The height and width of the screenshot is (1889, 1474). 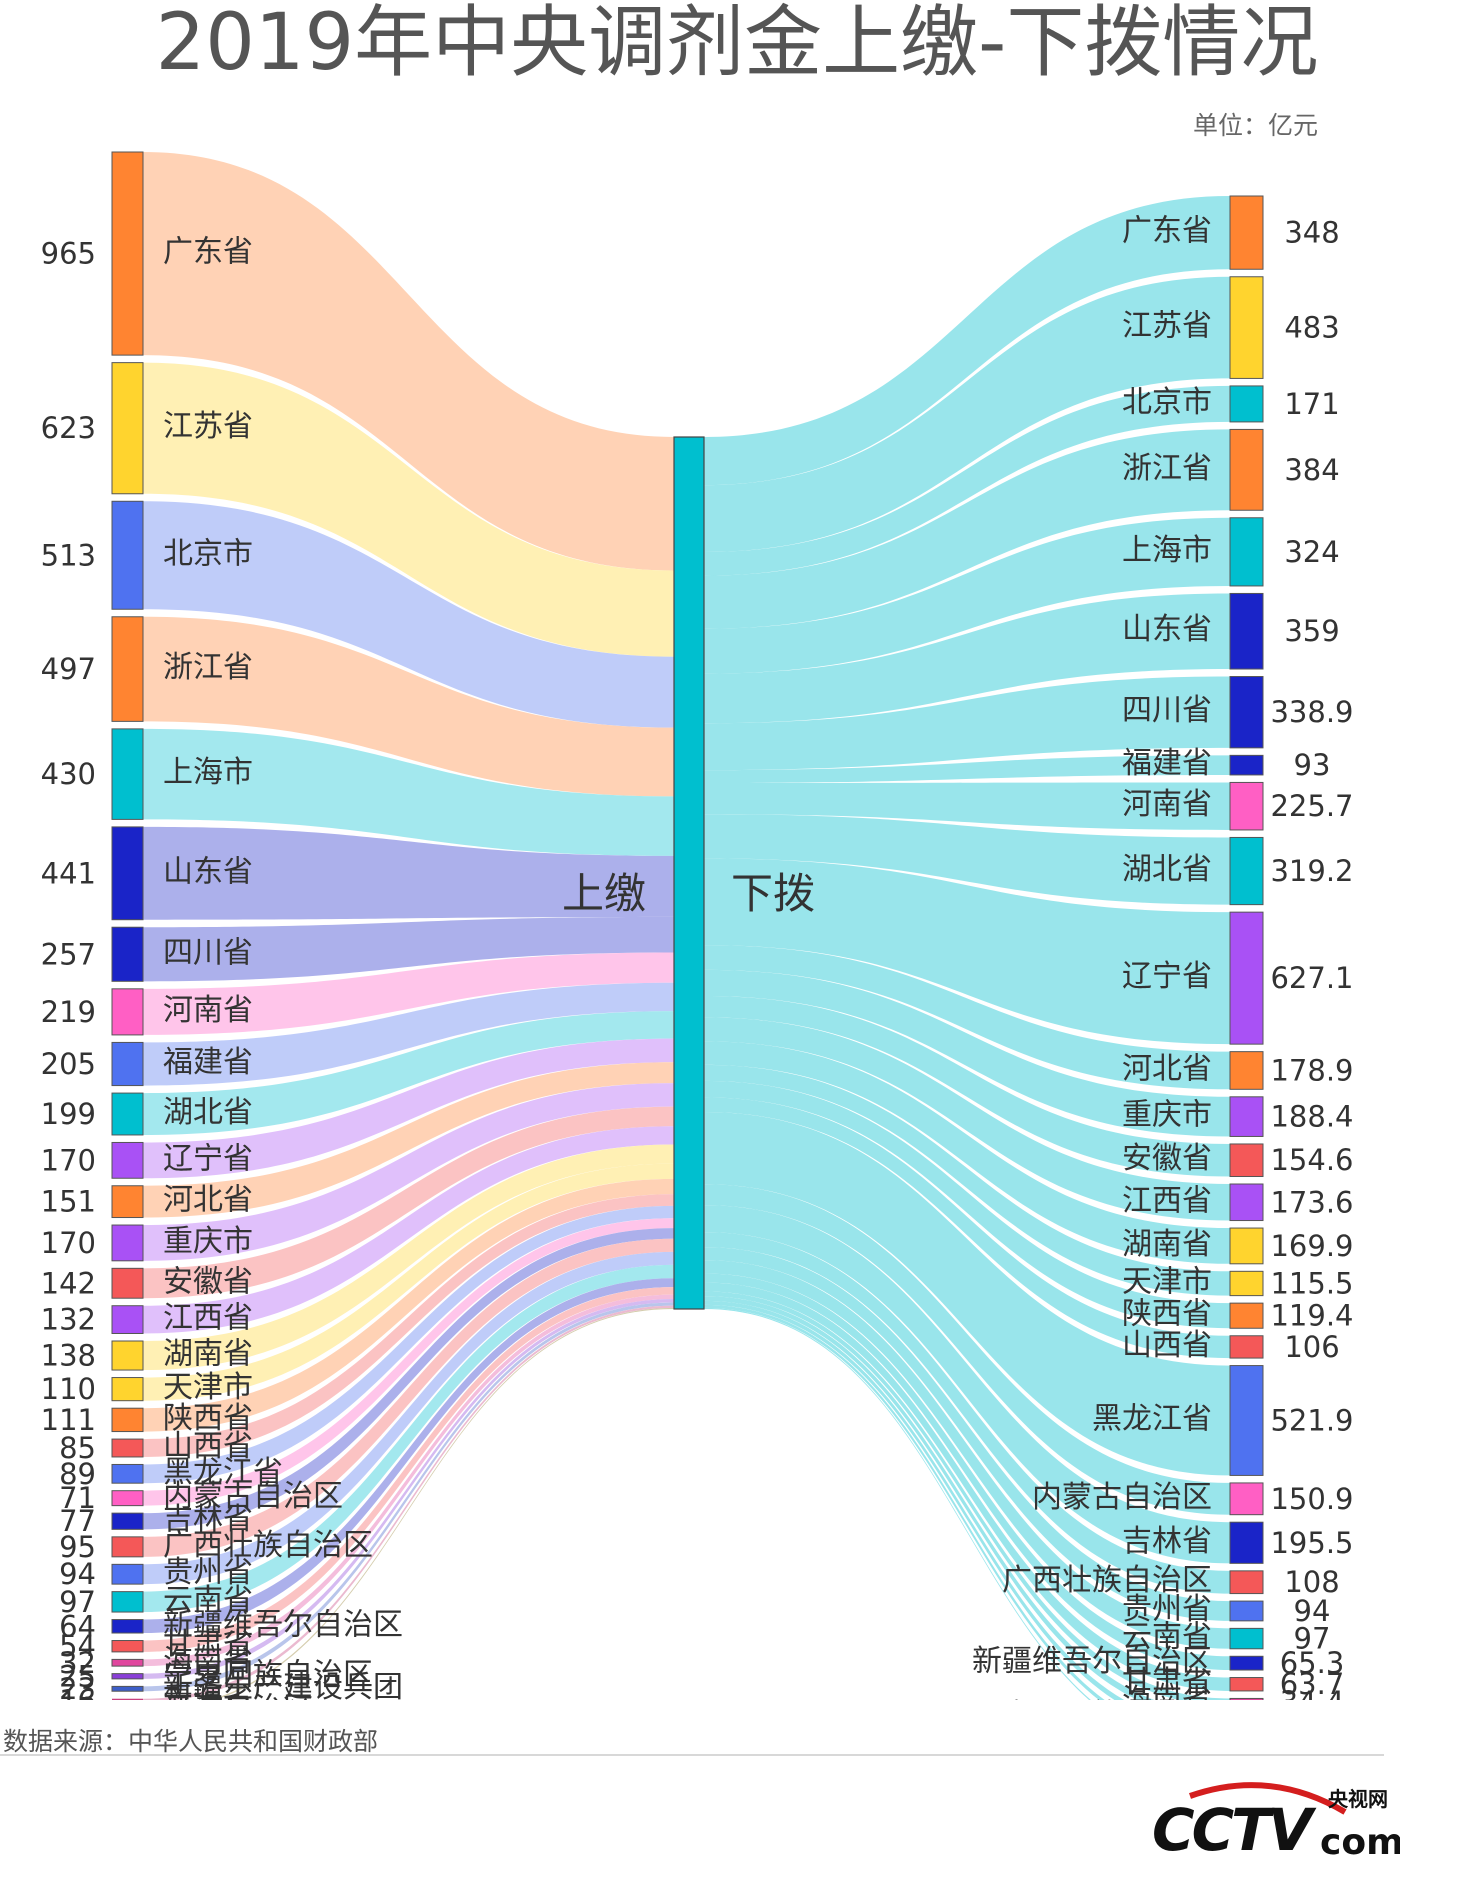 I want to click on chart-title: 2019年中央调剂金上缴-下拨情况, so click(x=737, y=44).